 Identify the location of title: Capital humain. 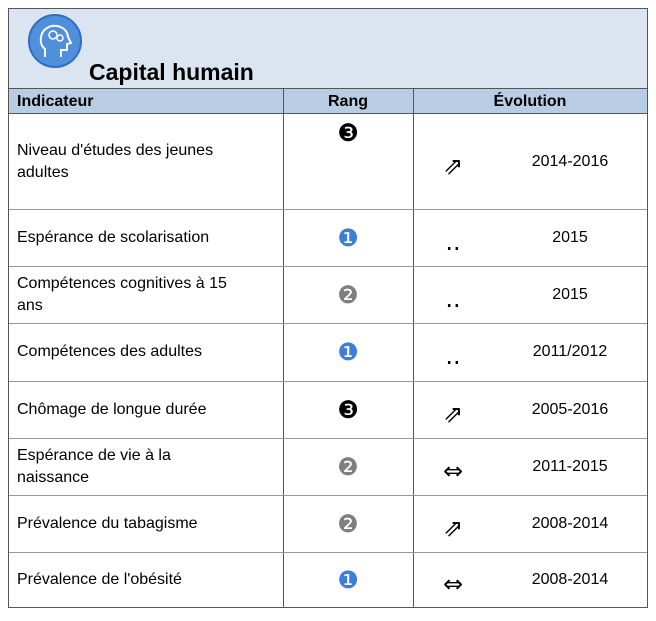
(171, 72).